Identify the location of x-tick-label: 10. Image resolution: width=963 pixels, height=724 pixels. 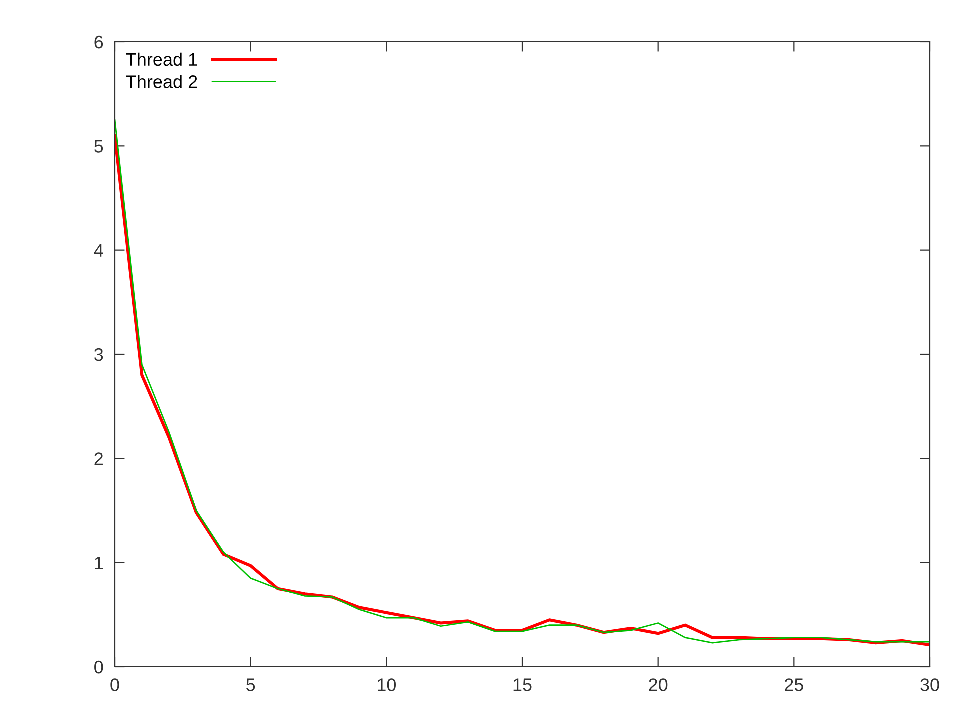
(387, 685).